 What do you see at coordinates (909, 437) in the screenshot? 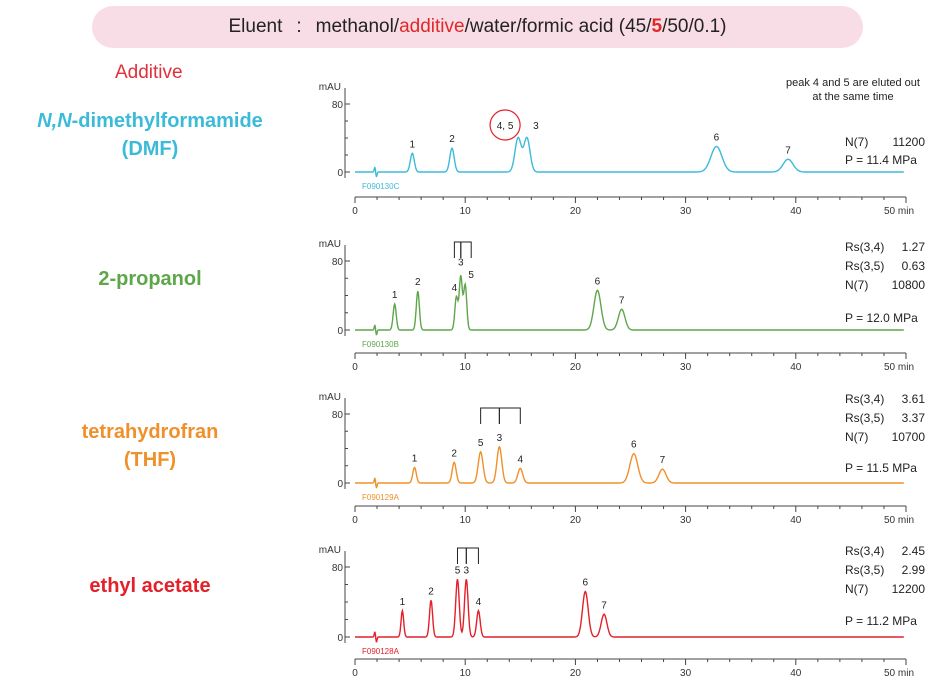
I see `stat-value: 10700` at bounding box center [909, 437].